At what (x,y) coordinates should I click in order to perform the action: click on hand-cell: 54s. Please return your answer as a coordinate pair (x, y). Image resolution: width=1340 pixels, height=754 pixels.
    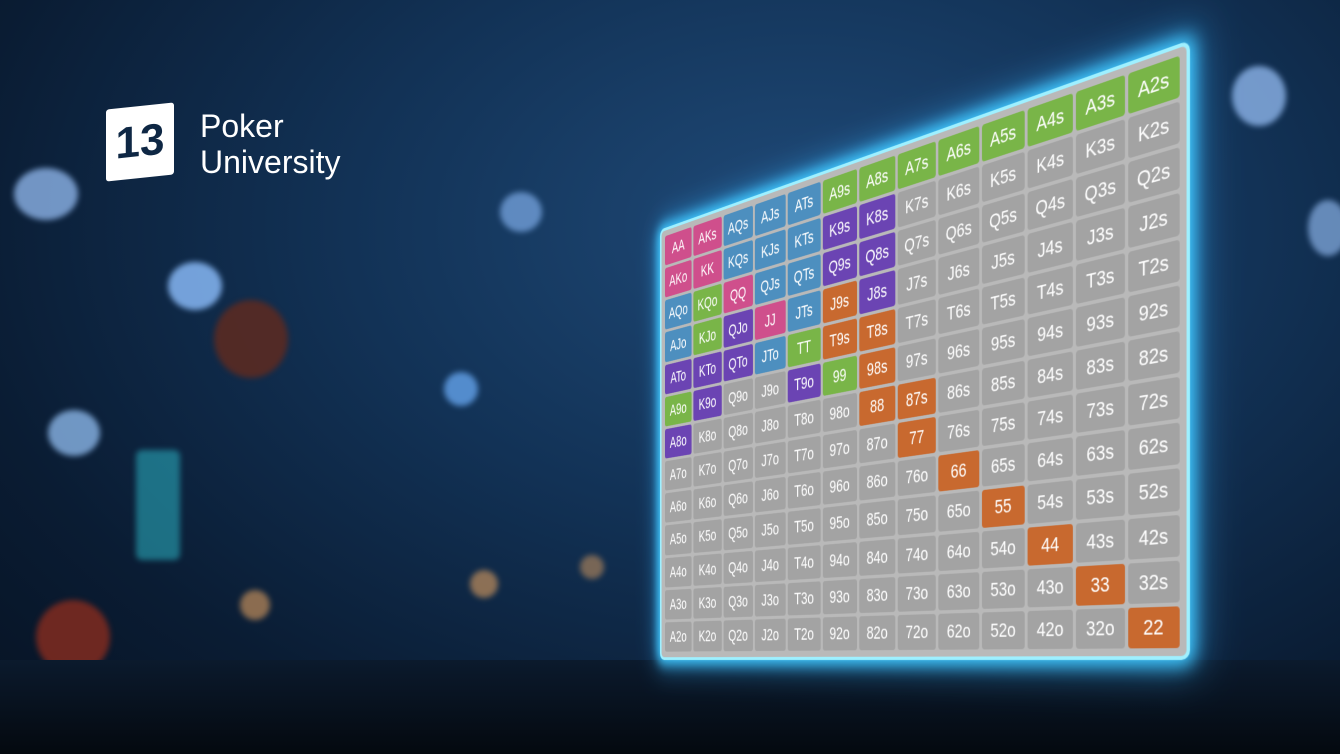
    Looking at the image, I should click on (1050, 502).